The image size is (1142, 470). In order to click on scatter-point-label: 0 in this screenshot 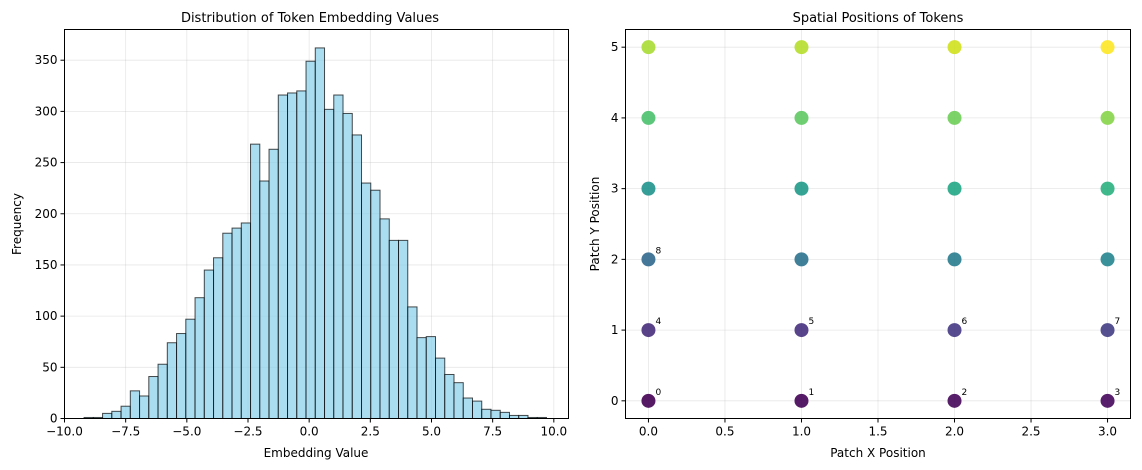, I will do `click(658, 393)`.